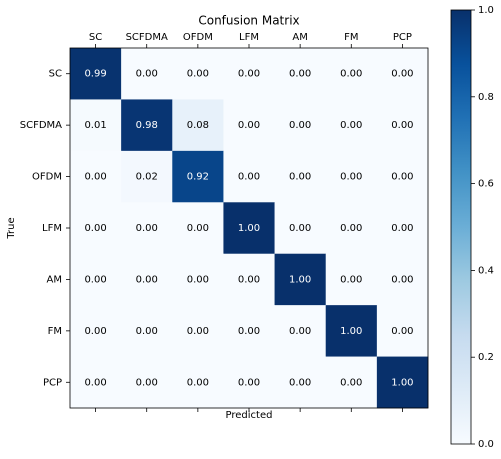  I want to click on x-tick-label: FM, so click(351, 37).